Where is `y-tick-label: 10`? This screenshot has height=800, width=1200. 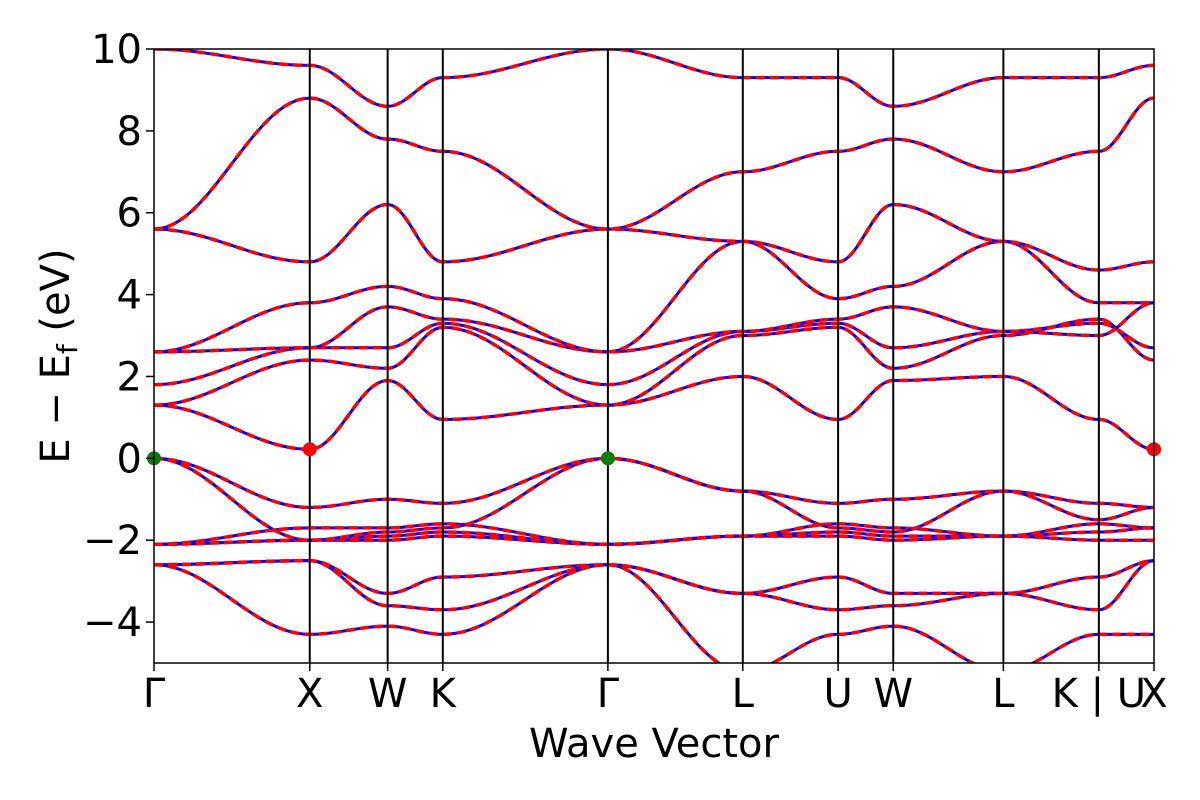 y-tick-label: 10 is located at coordinates (116, 50).